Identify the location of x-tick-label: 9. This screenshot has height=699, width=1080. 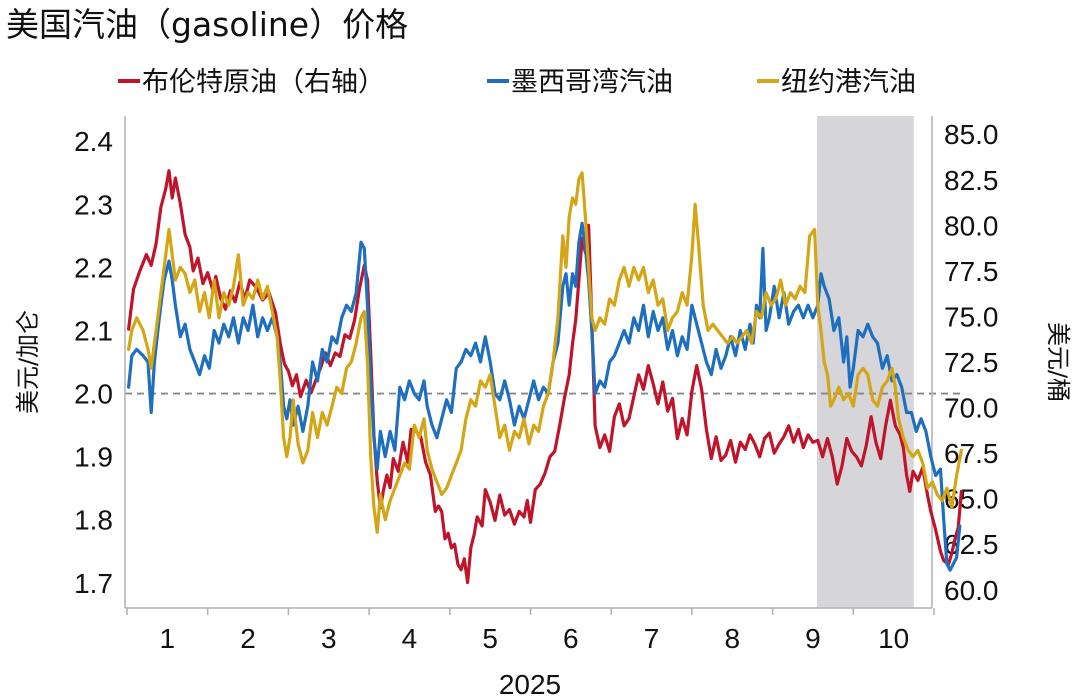
(813, 638).